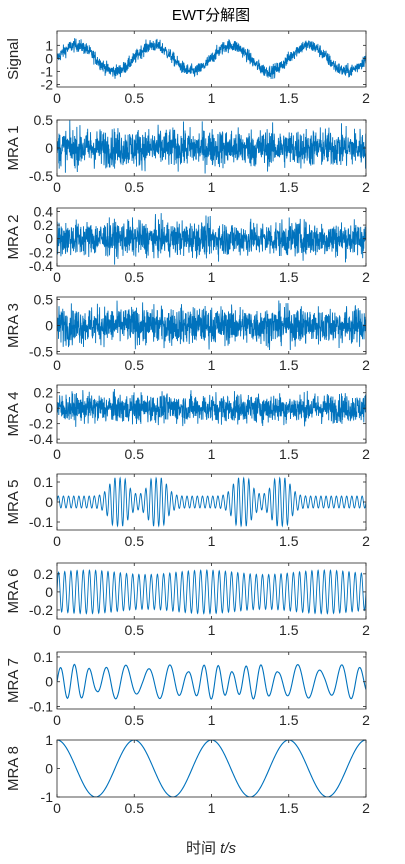 The height and width of the screenshot is (864, 405). I want to click on figure-xlabel-var: t/s, so click(228, 848).